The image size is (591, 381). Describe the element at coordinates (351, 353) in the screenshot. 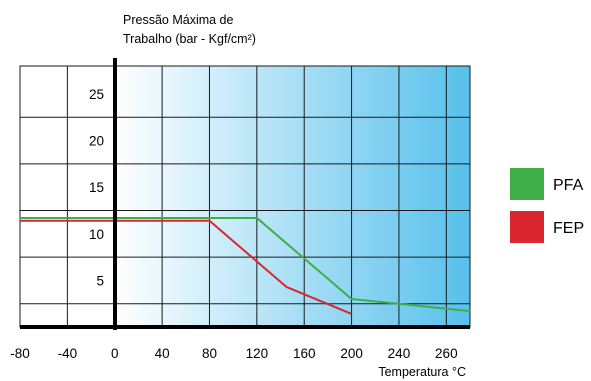

I see `x-tick-label: 200` at that location.